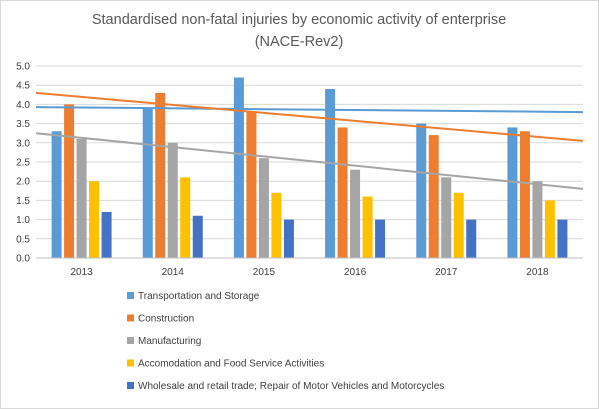 The width and height of the screenshot is (599, 409). I want to click on y-tick-label-1: 0.5, so click(23, 239).